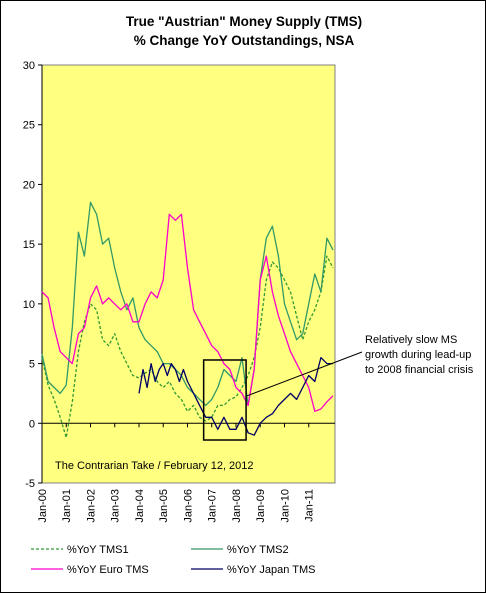  Describe the element at coordinates (29, 66) in the screenshot. I see `y-tick-label: 30` at that location.